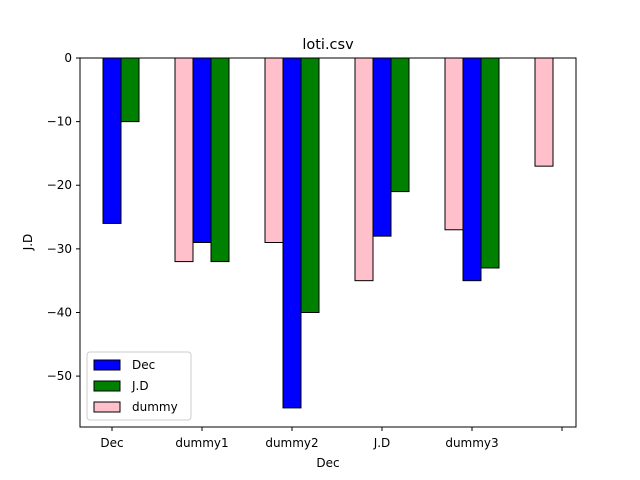 Image resolution: width=640 pixels, height=480 pixels. I want to click on legend-swatch-dec, so click(107, 365).